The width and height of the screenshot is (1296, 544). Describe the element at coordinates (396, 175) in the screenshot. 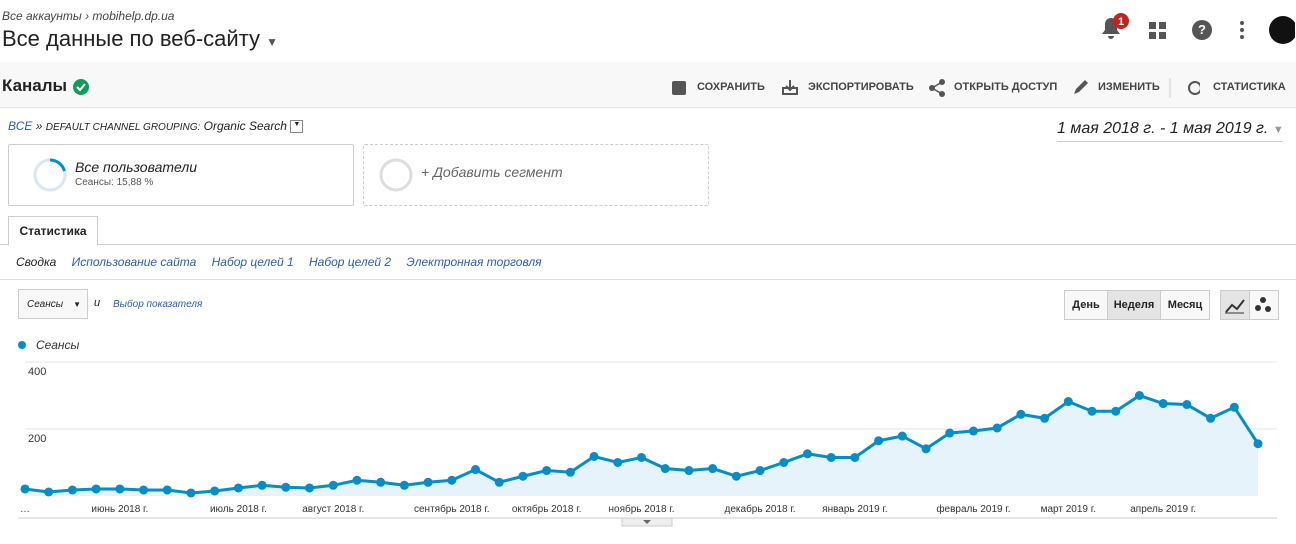

I see `add-ring` at that location.